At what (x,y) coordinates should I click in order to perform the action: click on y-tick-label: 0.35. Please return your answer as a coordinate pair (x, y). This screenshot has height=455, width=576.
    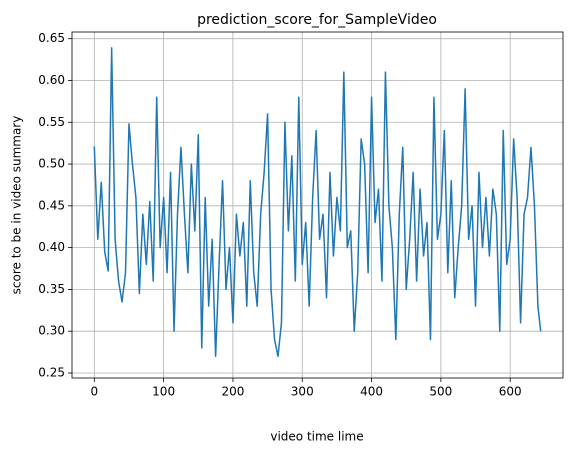
    Looking at the image, I should click on (51, 289).